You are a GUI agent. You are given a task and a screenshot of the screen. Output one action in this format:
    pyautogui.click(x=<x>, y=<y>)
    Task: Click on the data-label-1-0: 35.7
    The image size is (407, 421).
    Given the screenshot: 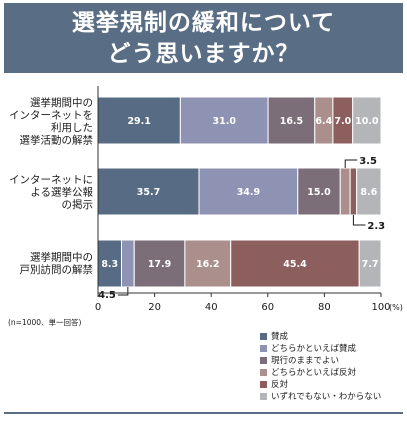 What is the action you would take?
    pyautogui.click(x=148, y=192)
    